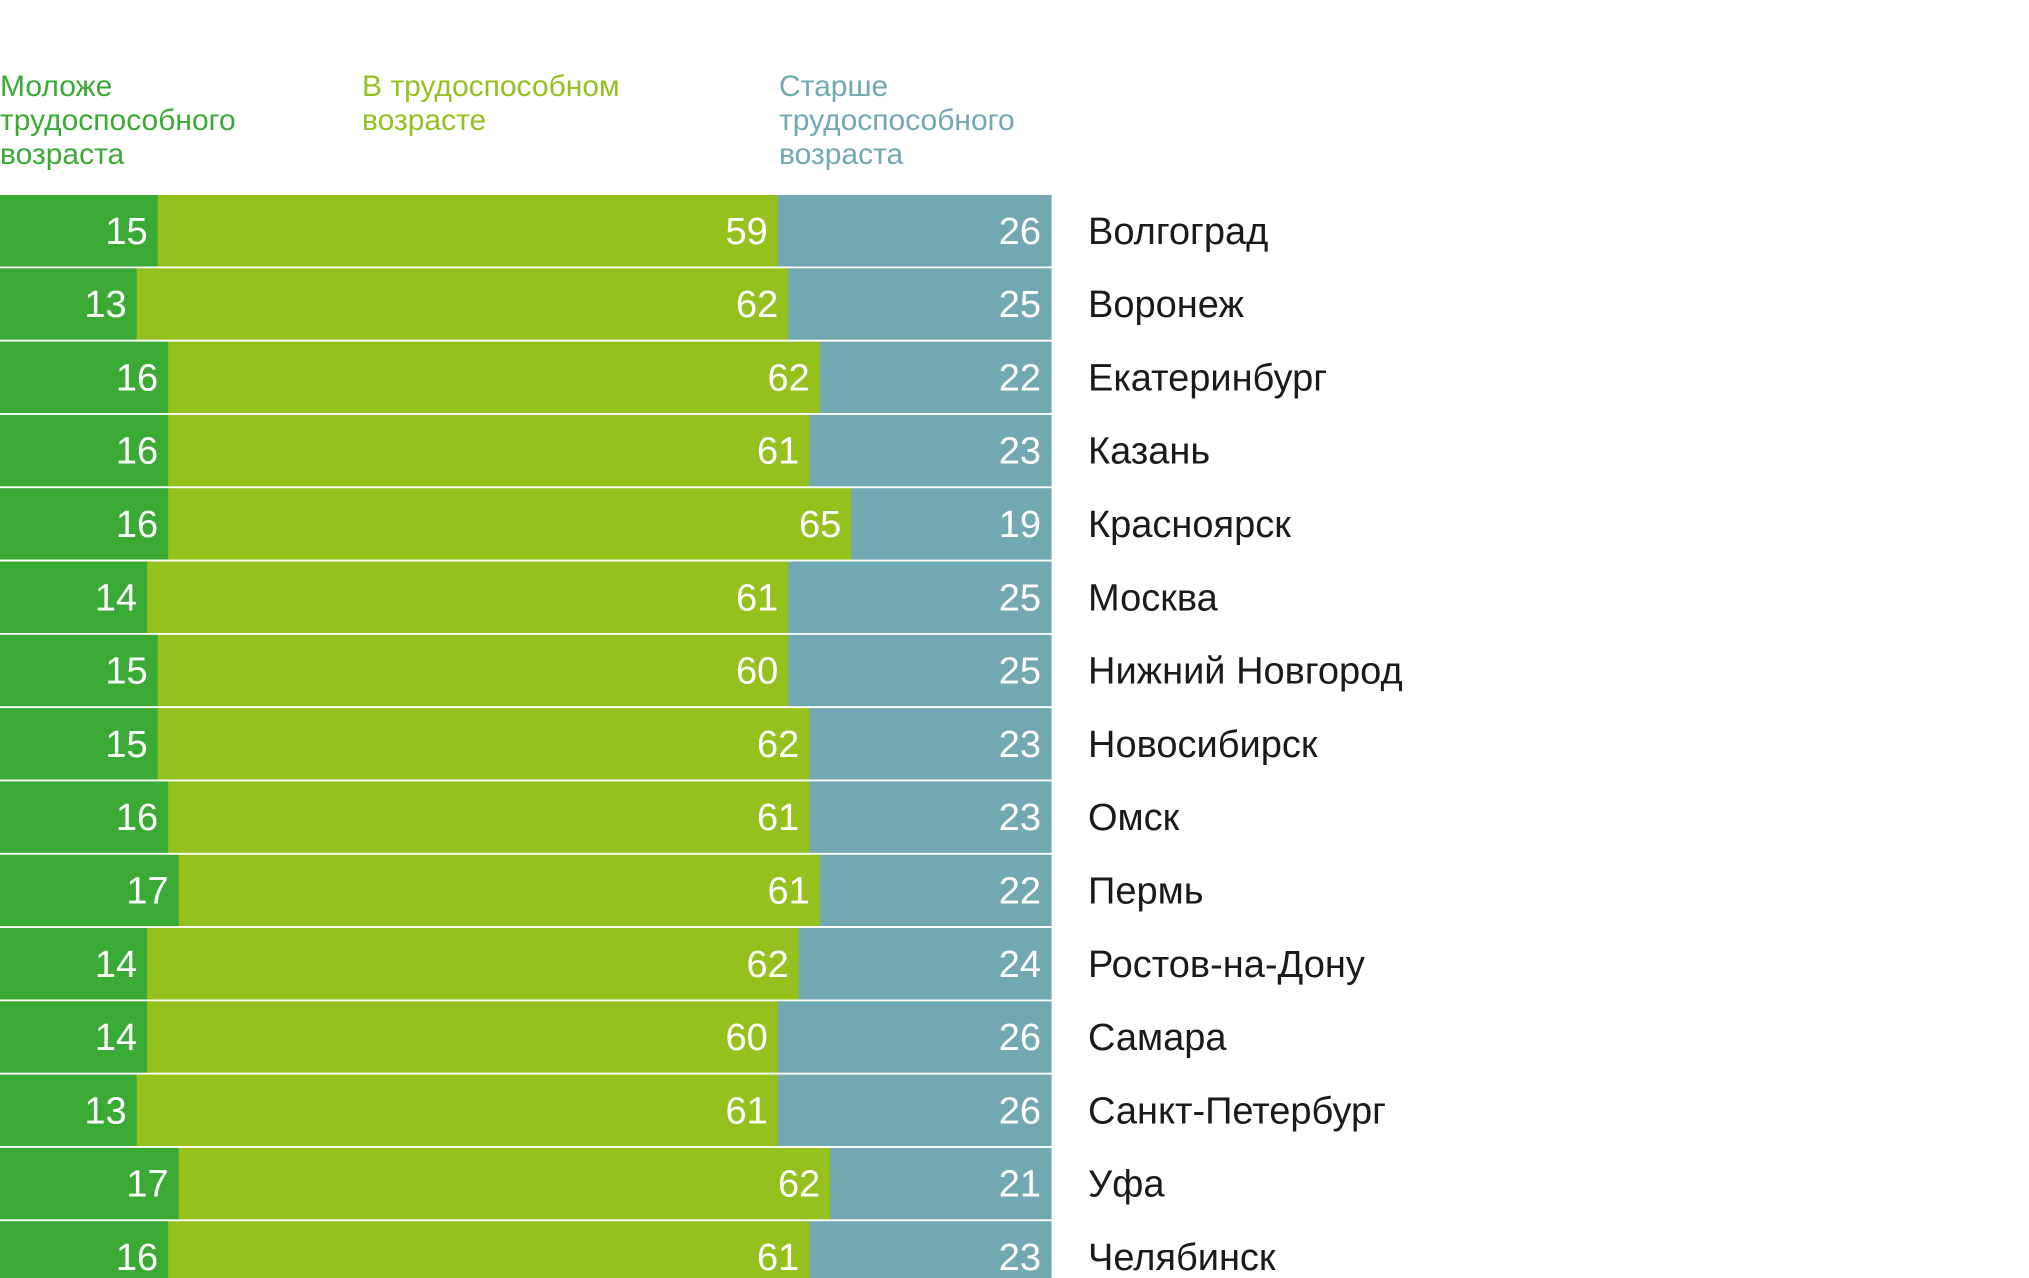  Describe the element at coordinates (788, 891) in the screenshot. I see `data-label-s1-r9: 61` at that location.